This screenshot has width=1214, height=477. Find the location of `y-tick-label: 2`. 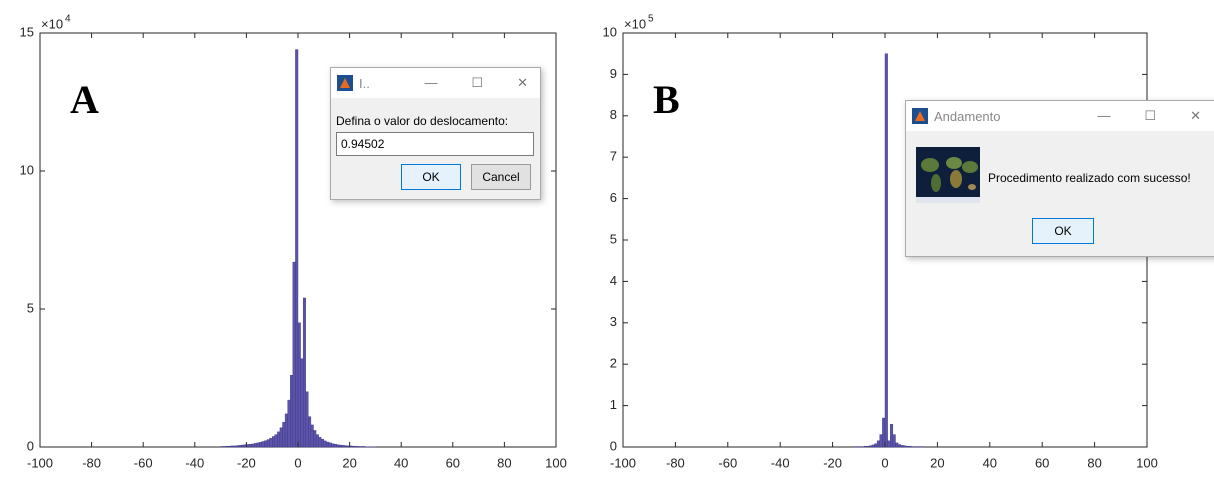

y-tick-label: 2 is located at coordinates (613, 363).